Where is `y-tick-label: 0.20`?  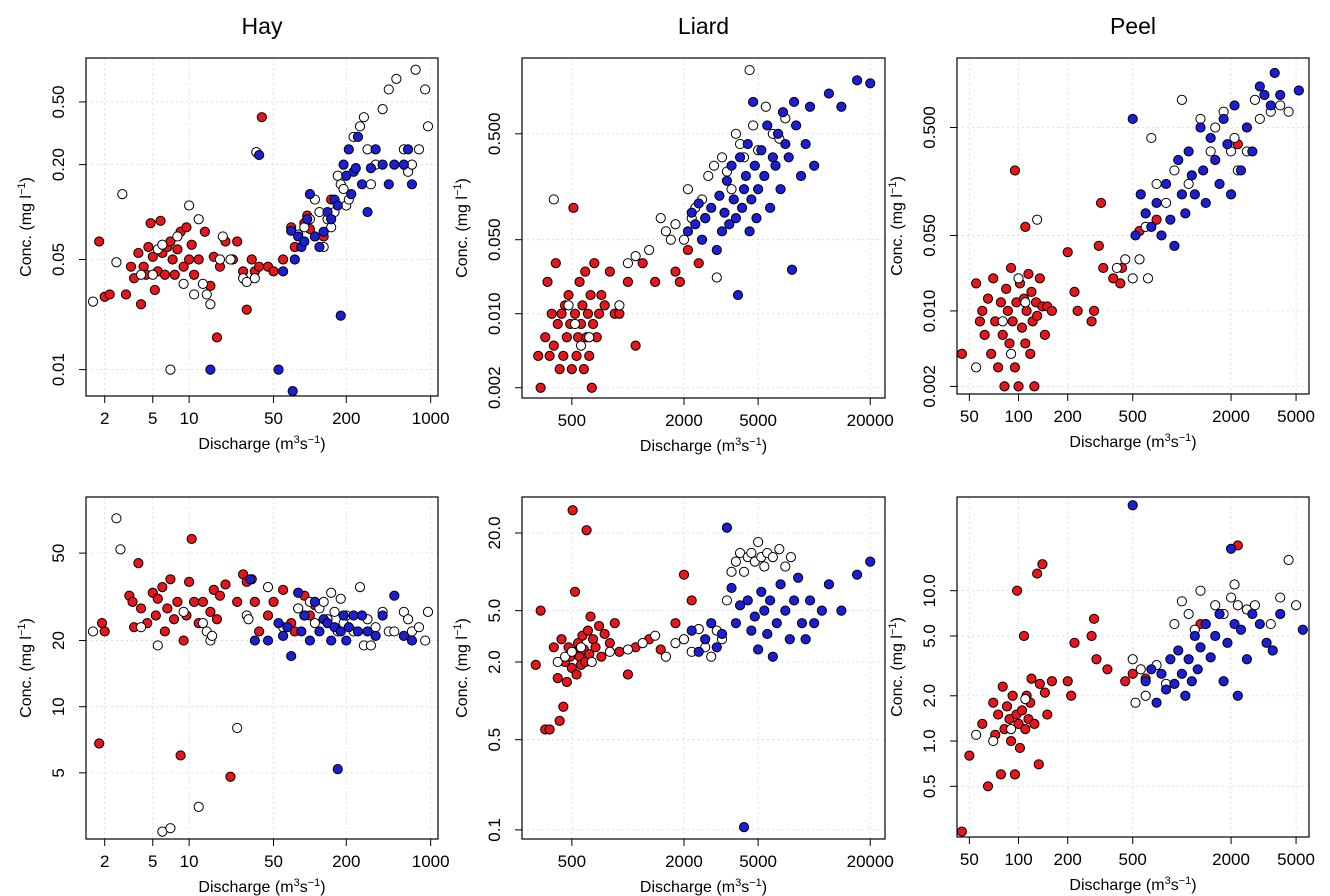 y-tick-label: 0.20 is located at coordinates (58, 164).